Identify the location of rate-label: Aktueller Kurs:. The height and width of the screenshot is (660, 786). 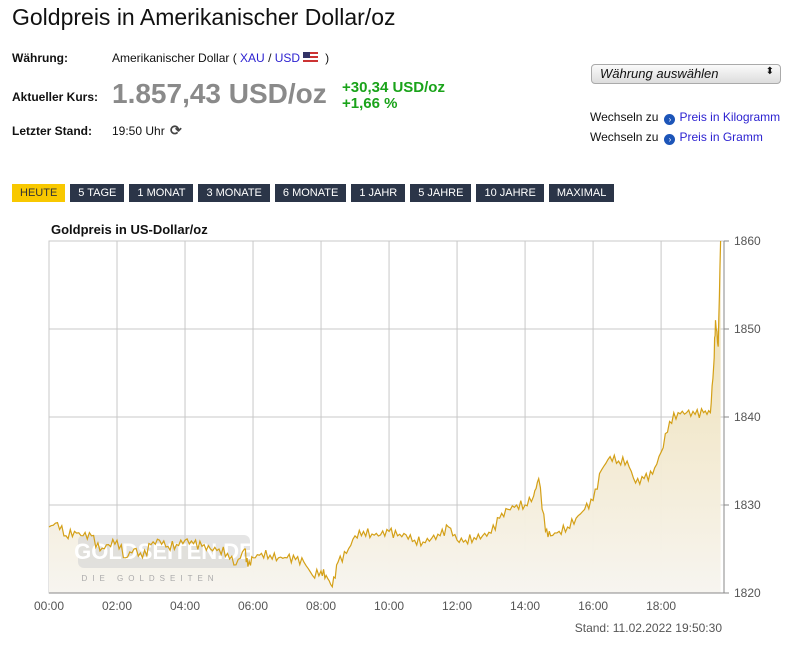
(55, 97).